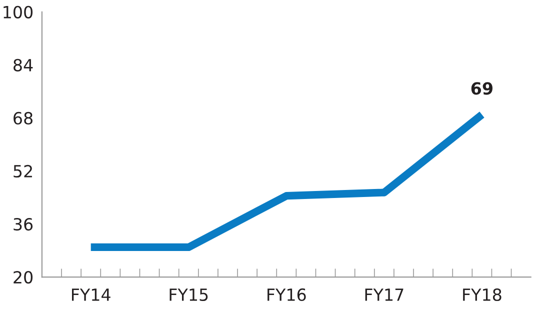 This screenshot has width=545, height=321. I want to click on y-tick-label: 68, so click(23, 118).